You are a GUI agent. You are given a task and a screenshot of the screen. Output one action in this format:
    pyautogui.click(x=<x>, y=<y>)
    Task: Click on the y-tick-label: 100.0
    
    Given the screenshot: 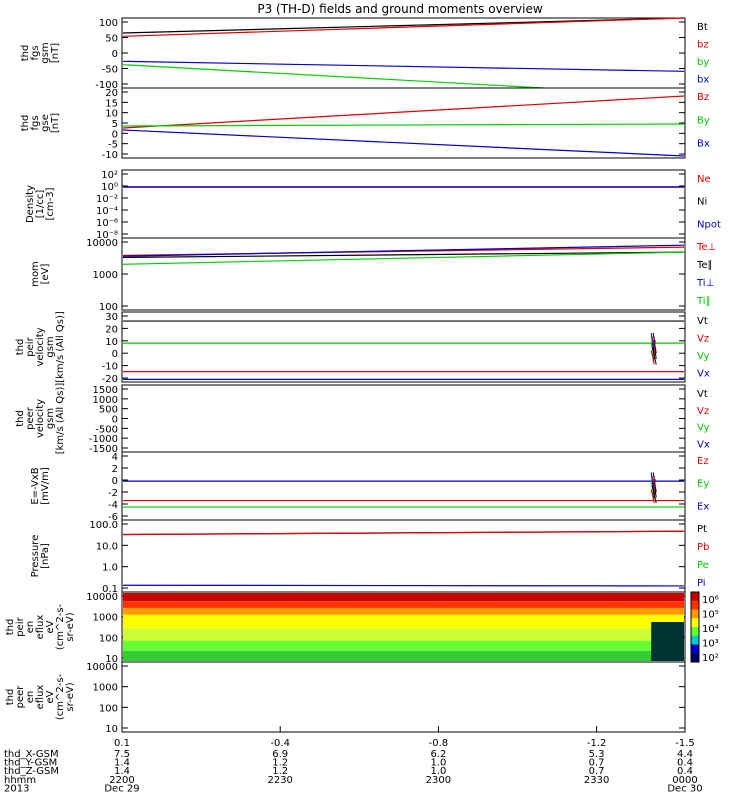 What is the action you would take?
    pyautogui.click(x=103, y=525)
    